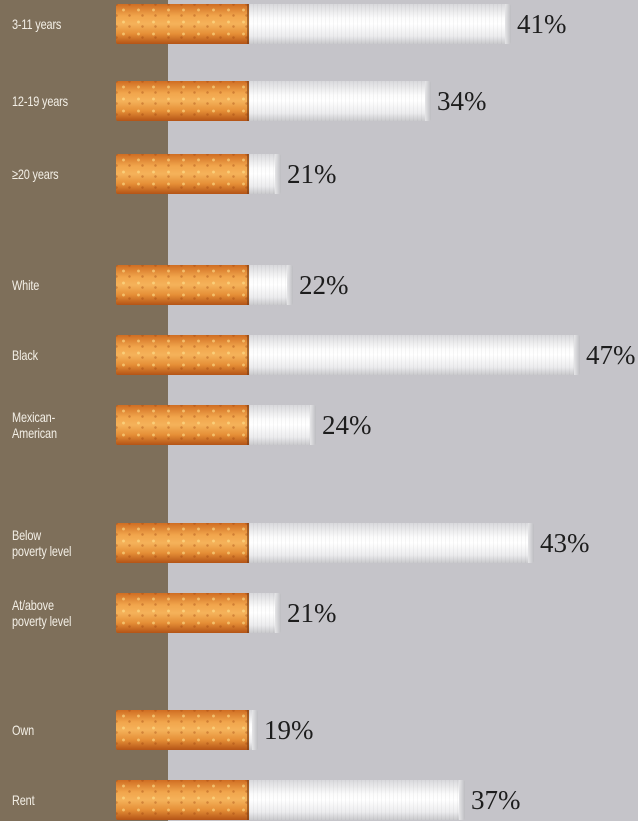 This screenshot has width=638, height=821. What do you see at coordinates (289, 730) in the screenshot?
I see `data-label: 19%` at bounding box center [289, 730].